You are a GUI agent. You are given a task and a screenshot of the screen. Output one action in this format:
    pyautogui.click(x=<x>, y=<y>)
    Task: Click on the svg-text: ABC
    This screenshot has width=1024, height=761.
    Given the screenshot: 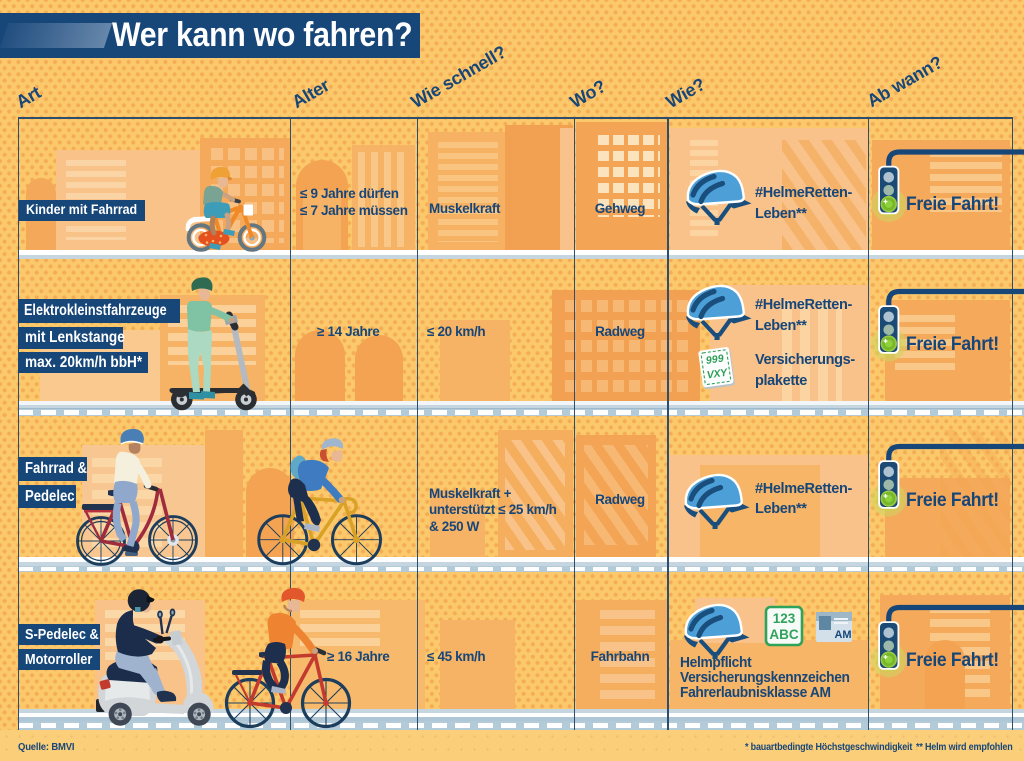 What is the action you would take?
    pyautogui.click(x=783, y=634)
    